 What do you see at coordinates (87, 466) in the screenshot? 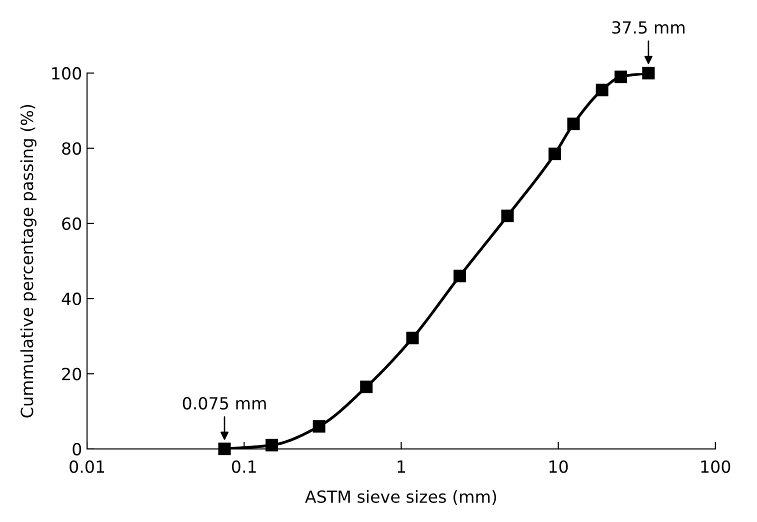
I see `x-tick-label: 0.01` at bounding box center [87, 466].